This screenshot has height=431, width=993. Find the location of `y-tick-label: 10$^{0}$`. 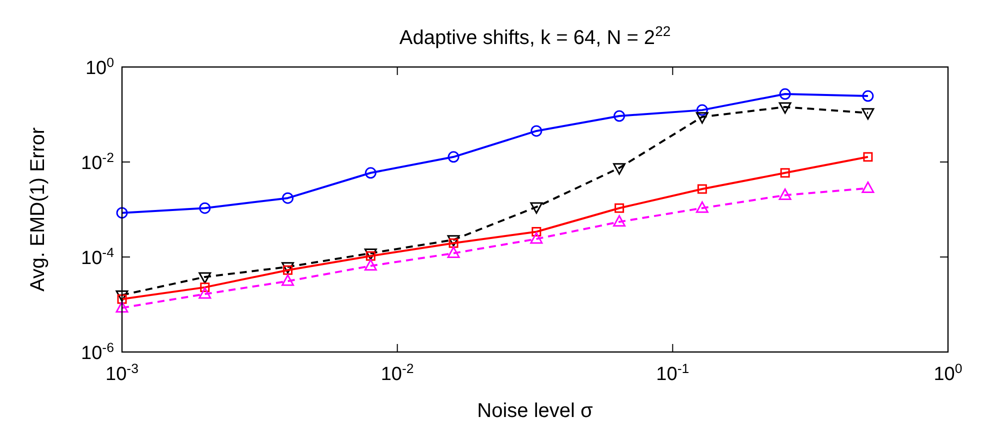

y-tick-label: 10$^{0}$ is located at coordinates (99, 66).